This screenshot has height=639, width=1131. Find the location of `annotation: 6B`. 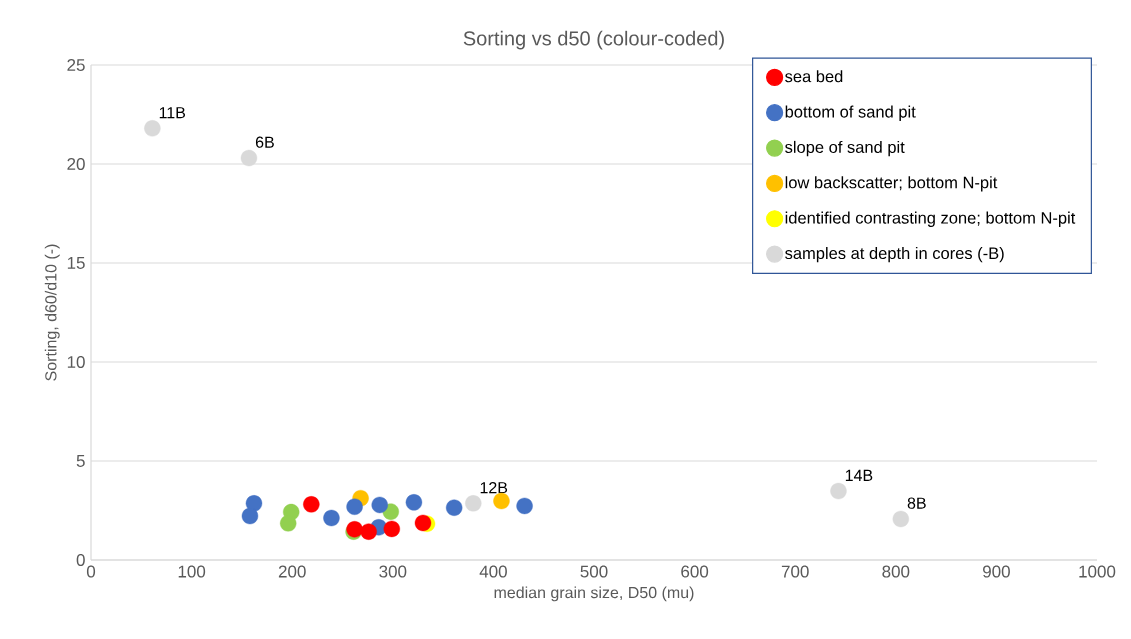

annotation: 6B is located at coordinates (264, 142).